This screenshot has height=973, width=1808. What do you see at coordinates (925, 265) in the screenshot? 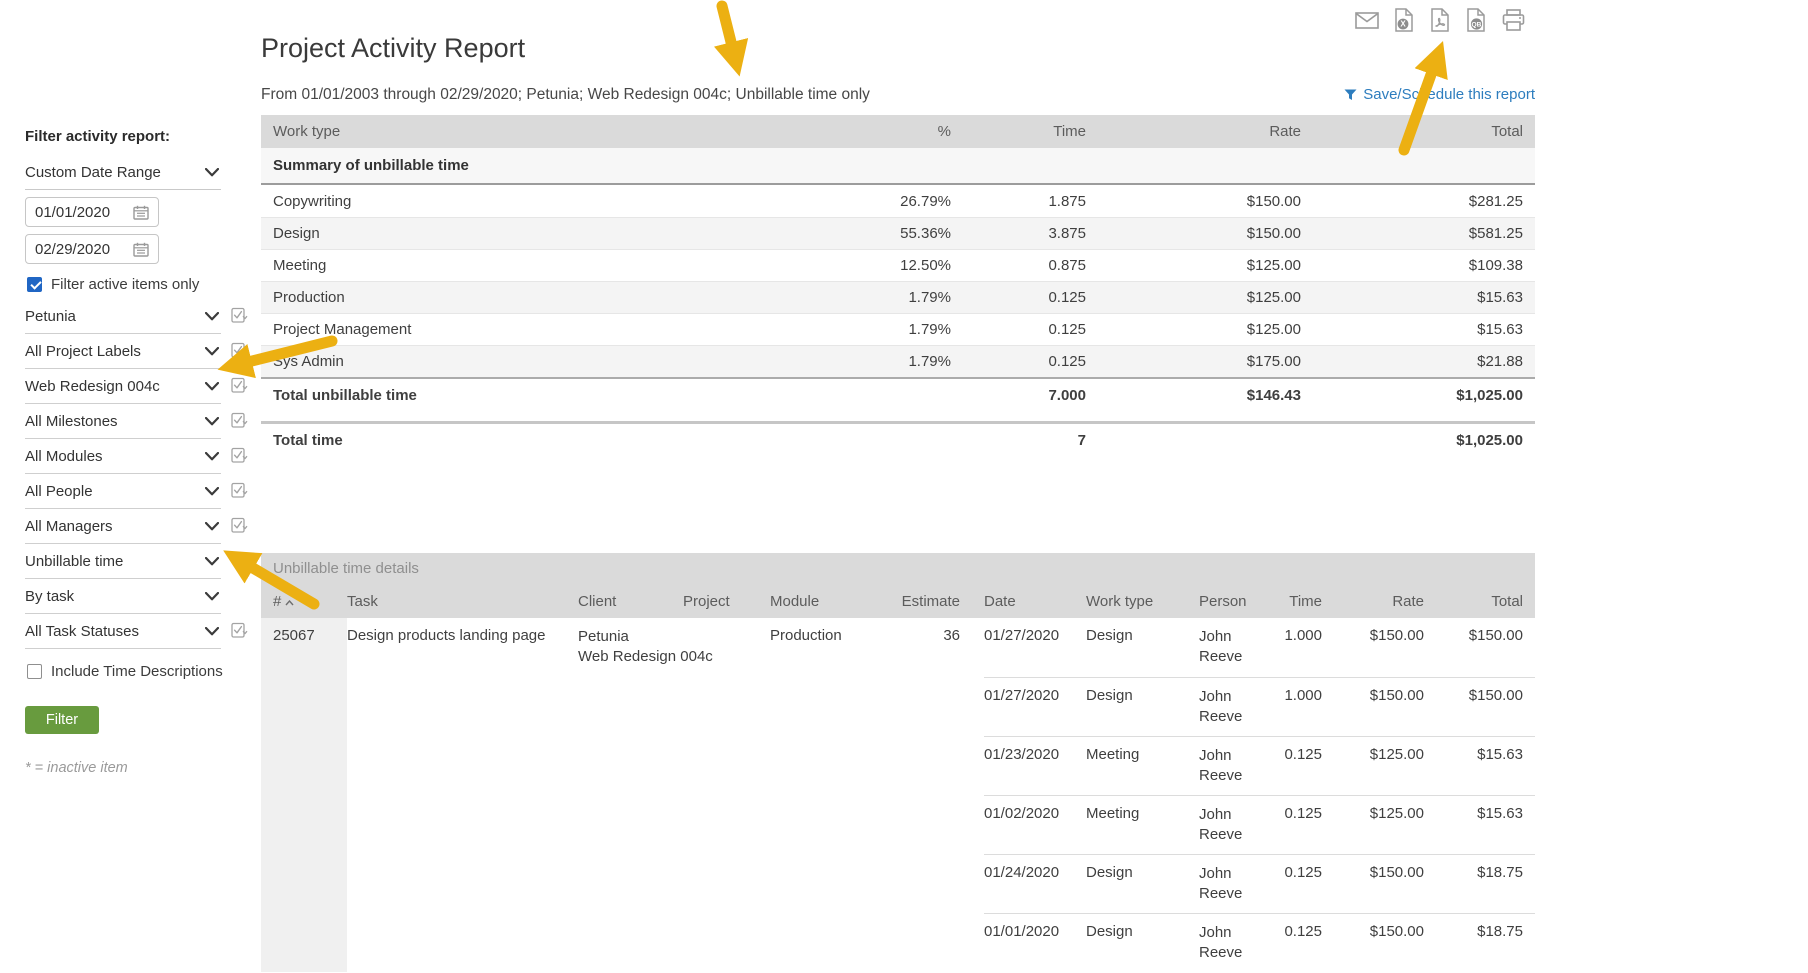
I see `cell-percent: 12.50%` at bounding box center [925, 265].